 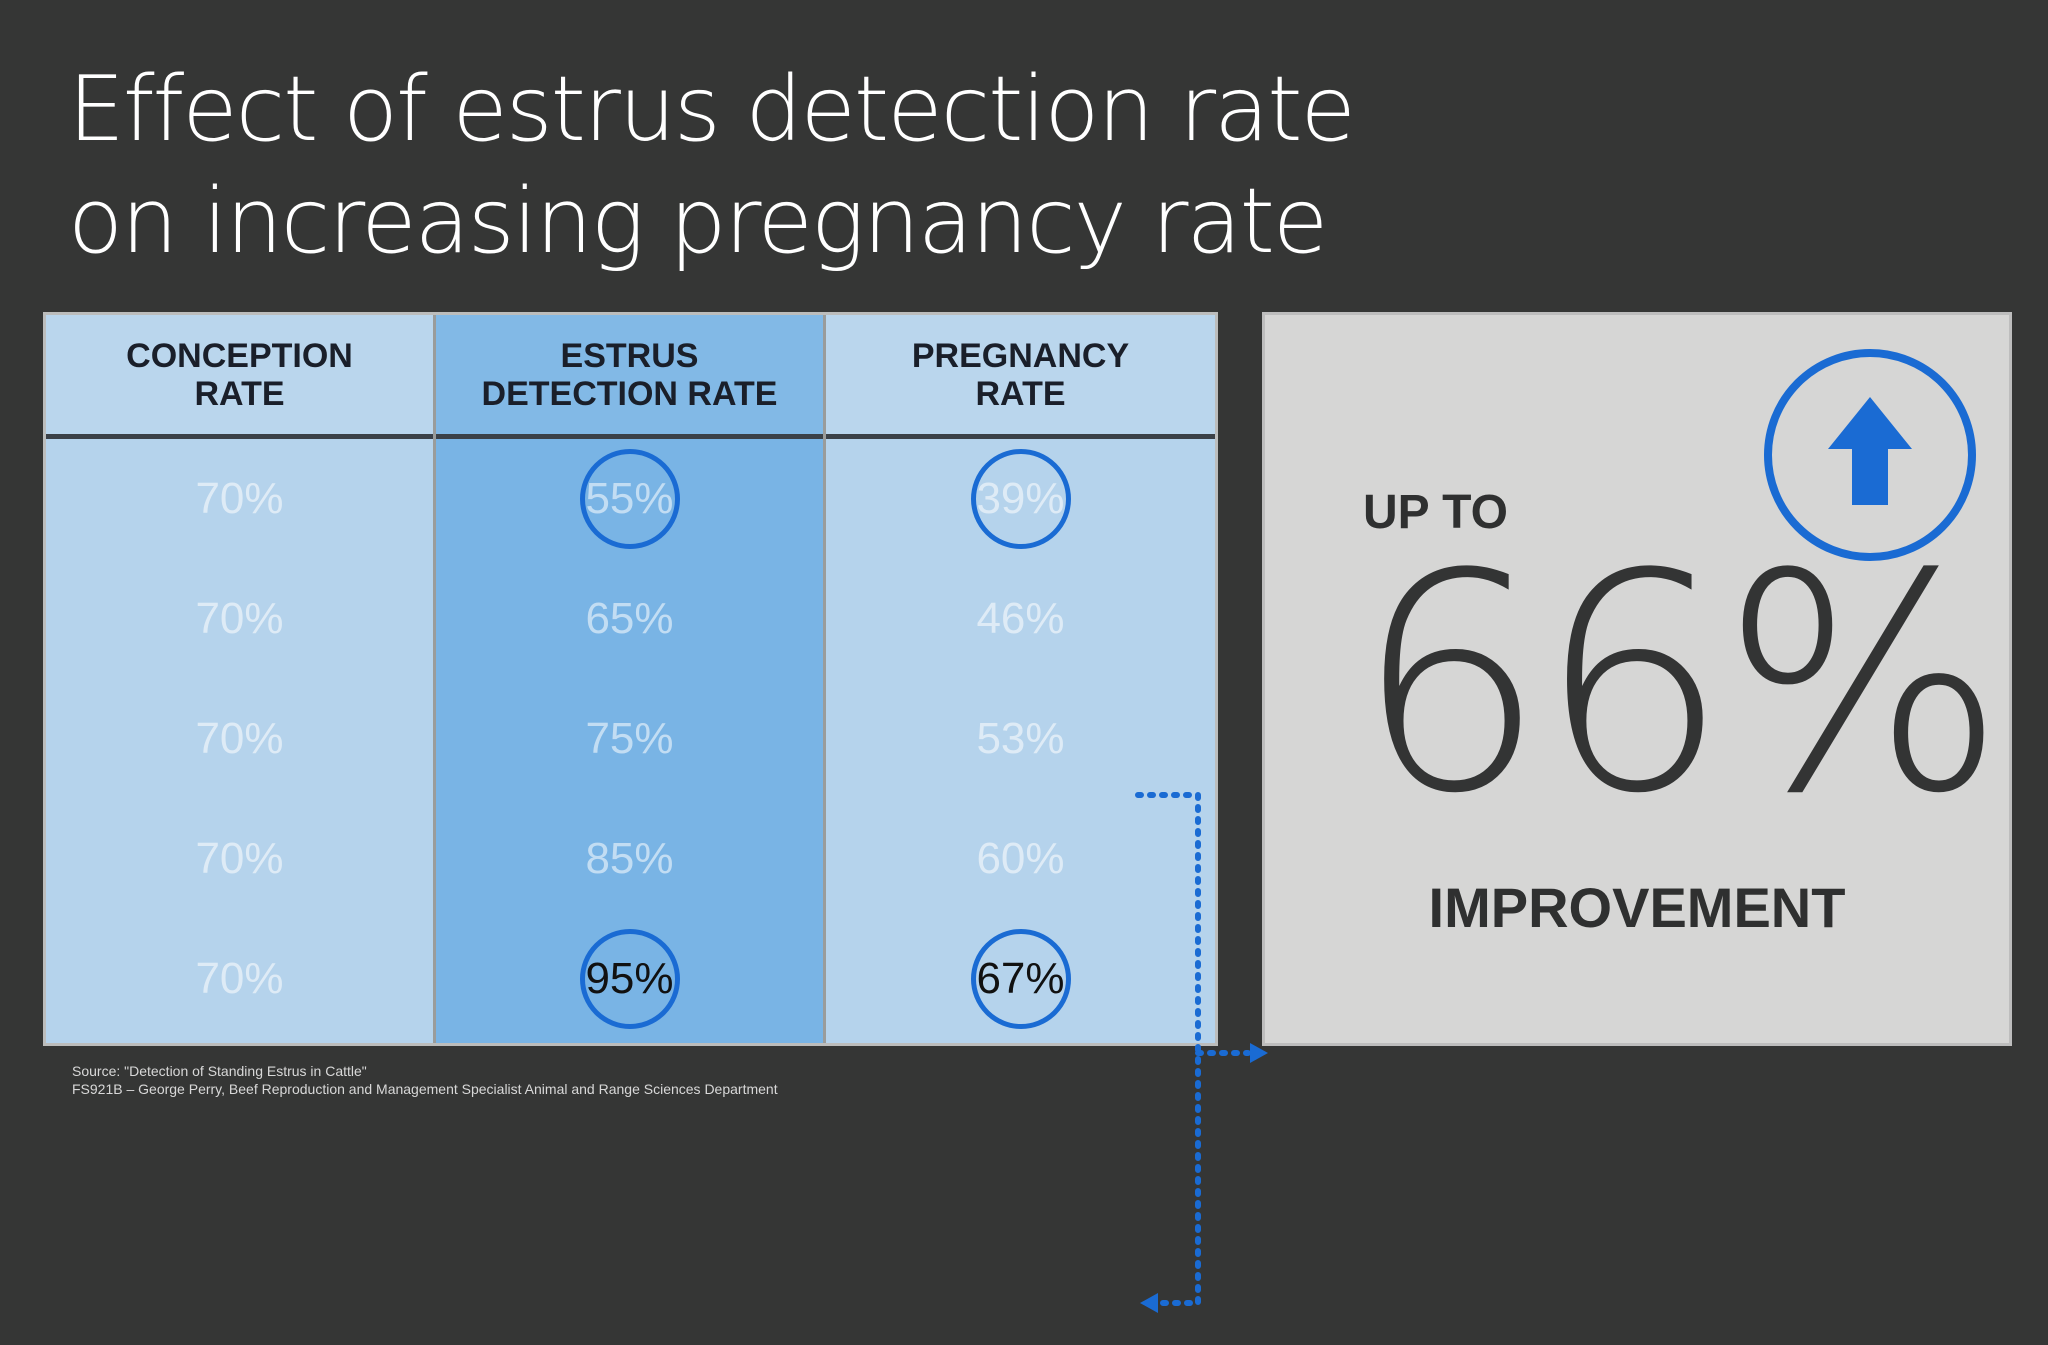 I want to click on title-line-2: on increasing pregnancy rate, so click(x=698, y=221).